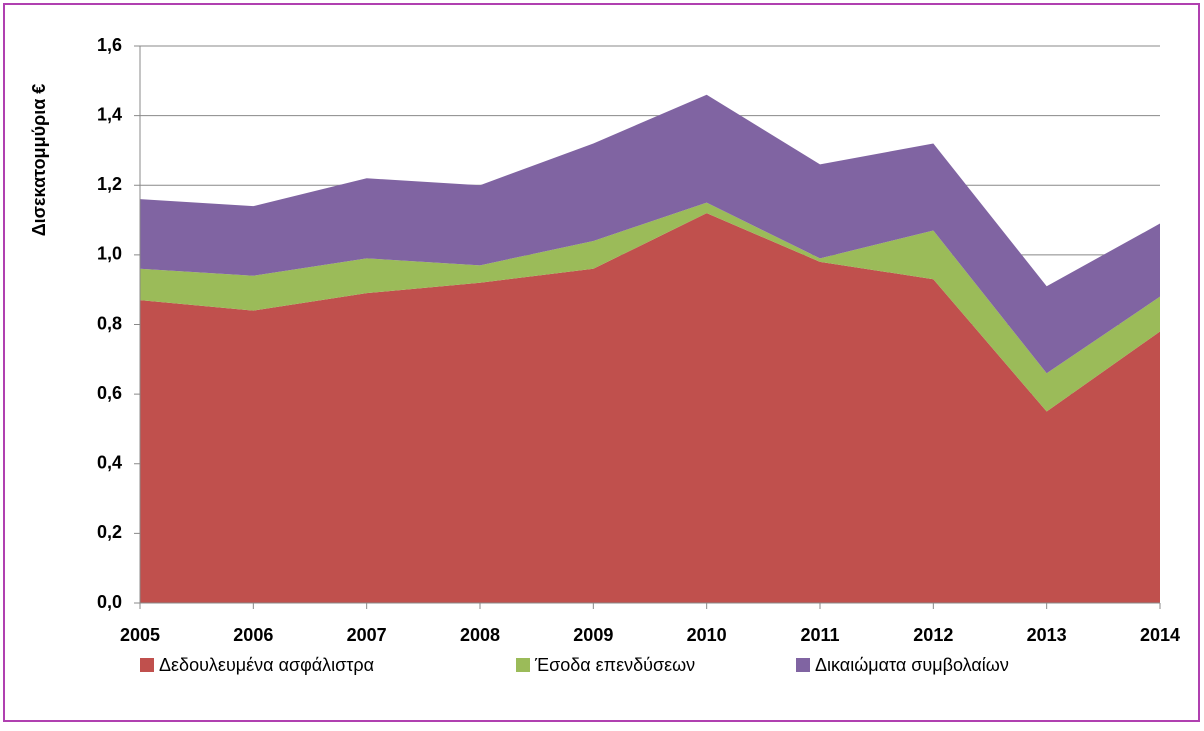 The image size is (1204, 731). Describe the element at coordinates (39, 160) in the screenshot. I see `y-axis-label: Δισεκατομμύρια €` at that location.